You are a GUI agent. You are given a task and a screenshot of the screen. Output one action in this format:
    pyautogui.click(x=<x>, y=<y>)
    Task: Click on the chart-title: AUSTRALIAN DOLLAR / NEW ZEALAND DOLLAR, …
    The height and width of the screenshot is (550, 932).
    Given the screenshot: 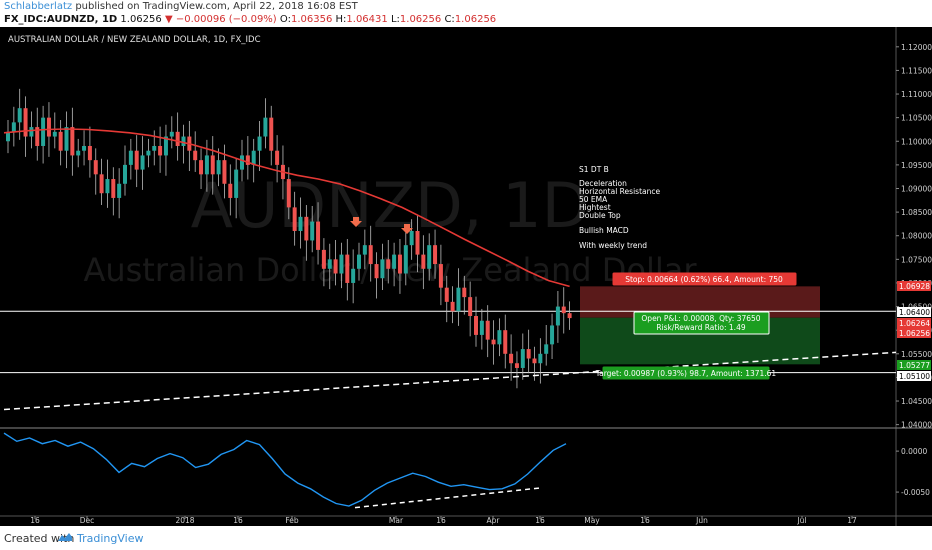 What is the action you would take?
    pyautogui.click(x=134, y=40)
    